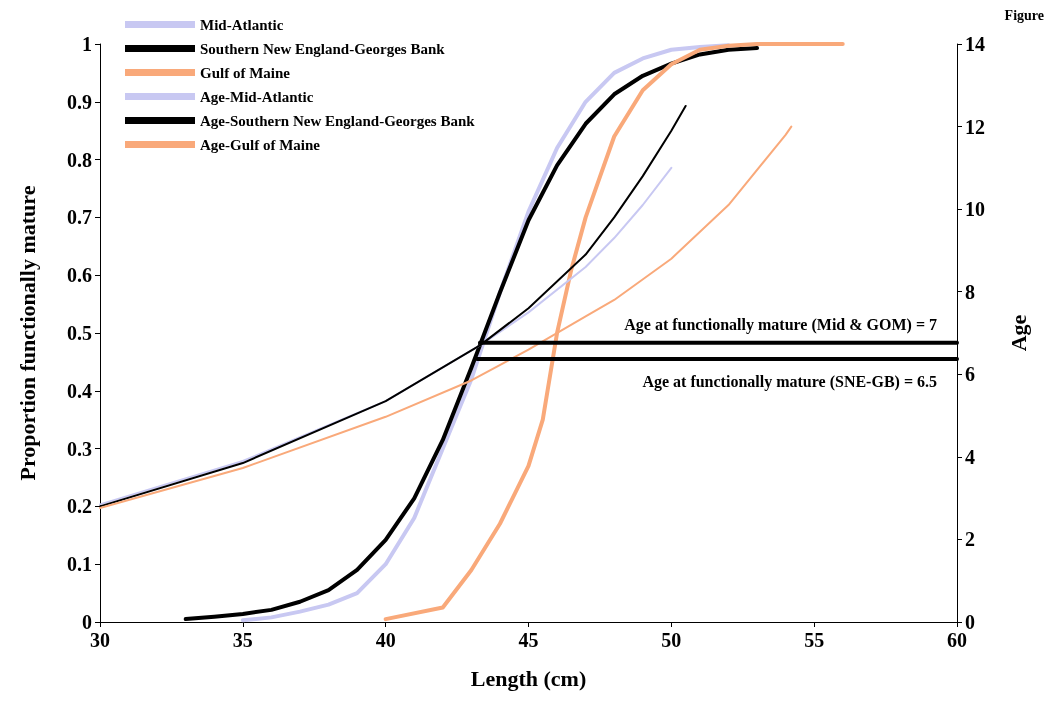 Image resolution: width=1052 pixels, height=719 pixels. Describe the element at coordinates (79, 275) in the screenshot. I see `y-tick-label: 0.6` at that location.